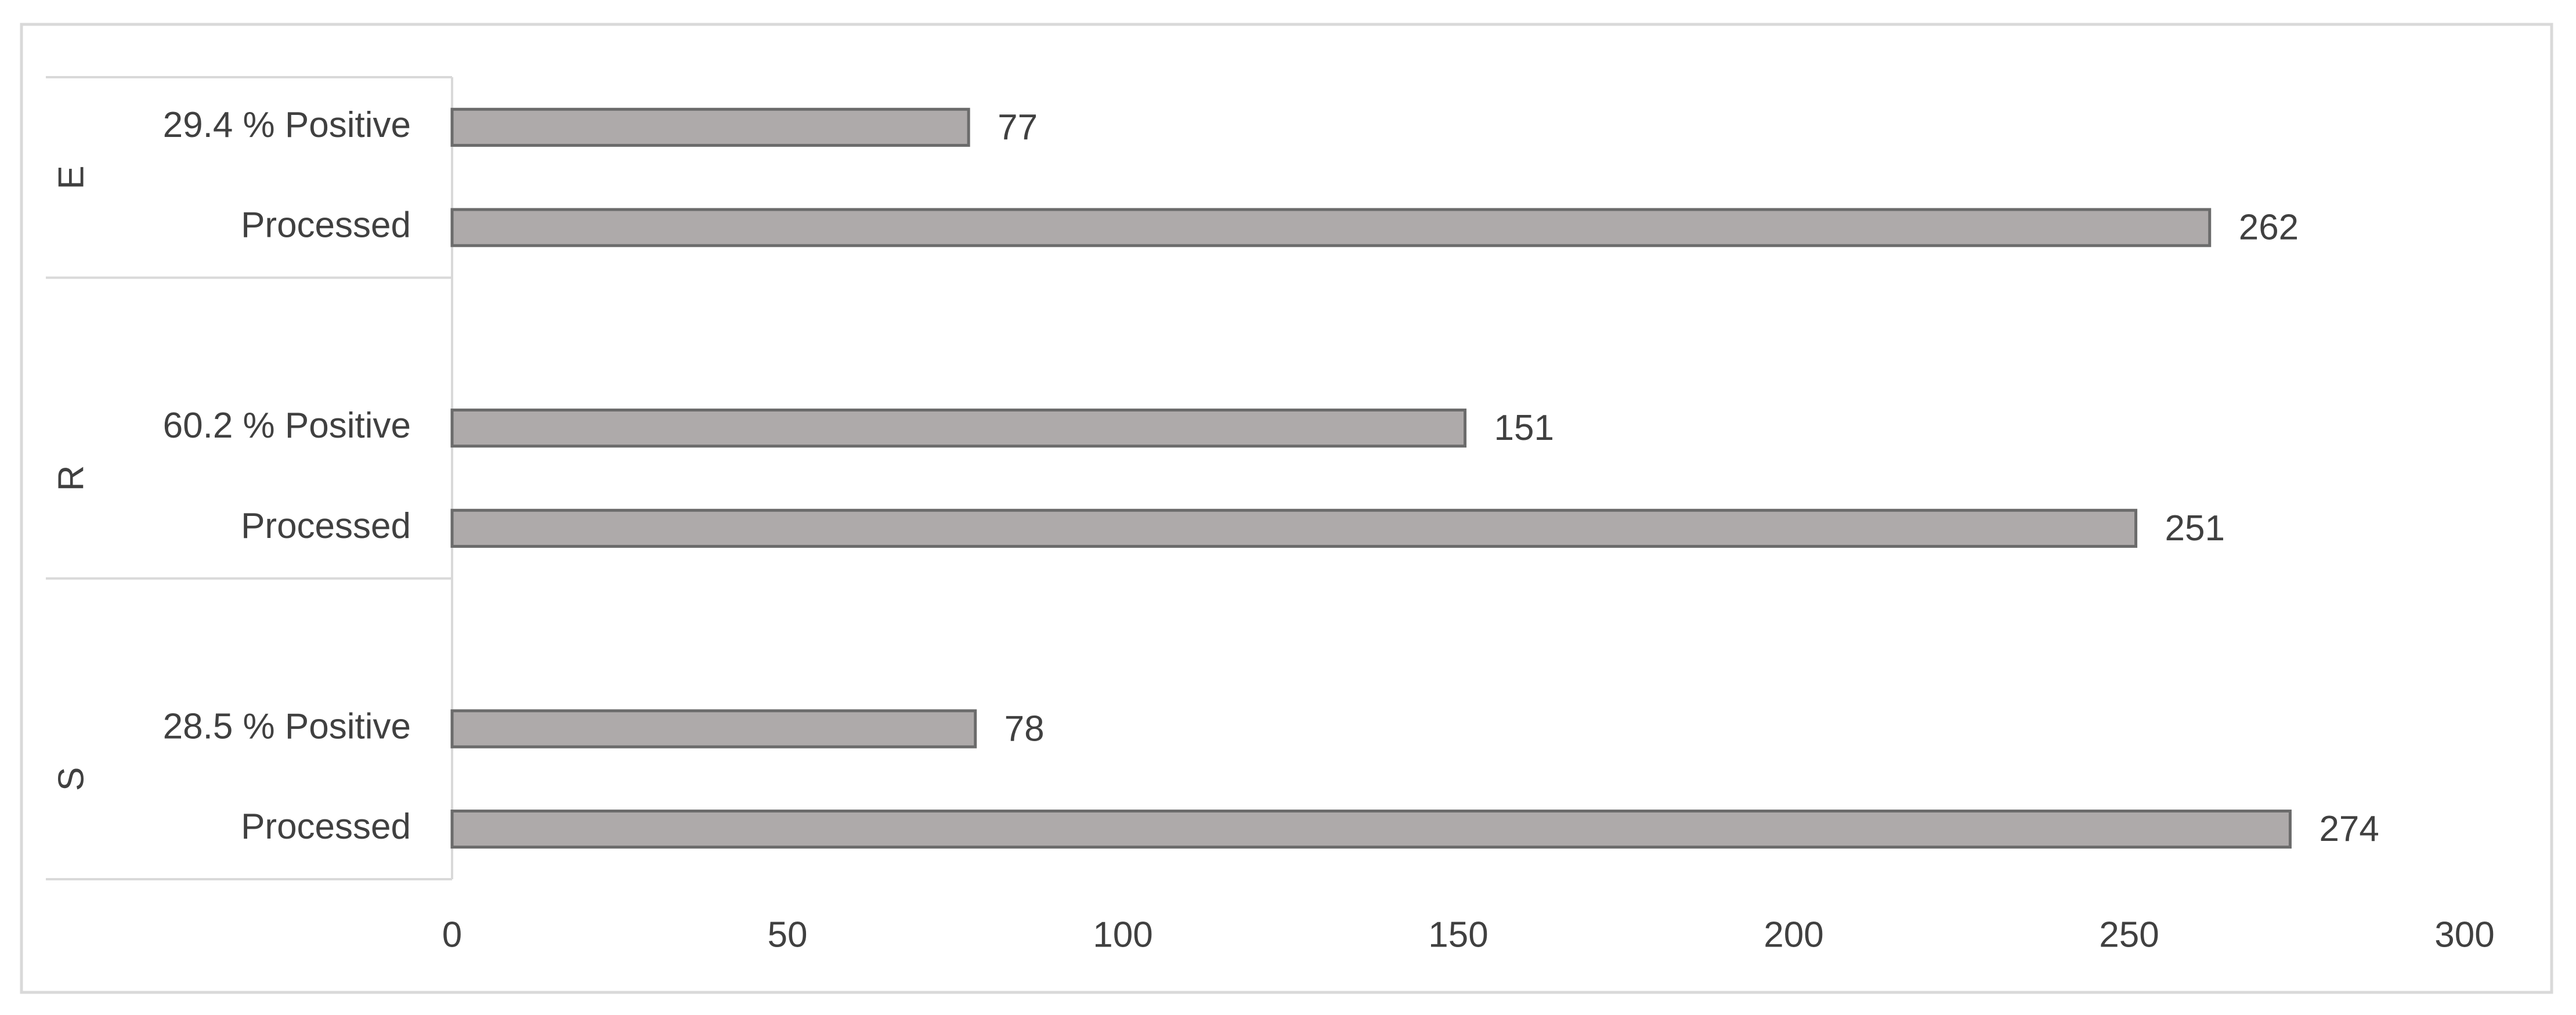 This screenshot has width=2576, height=1015. I want to click on x-tick-label: 150, so click(1458, 935).